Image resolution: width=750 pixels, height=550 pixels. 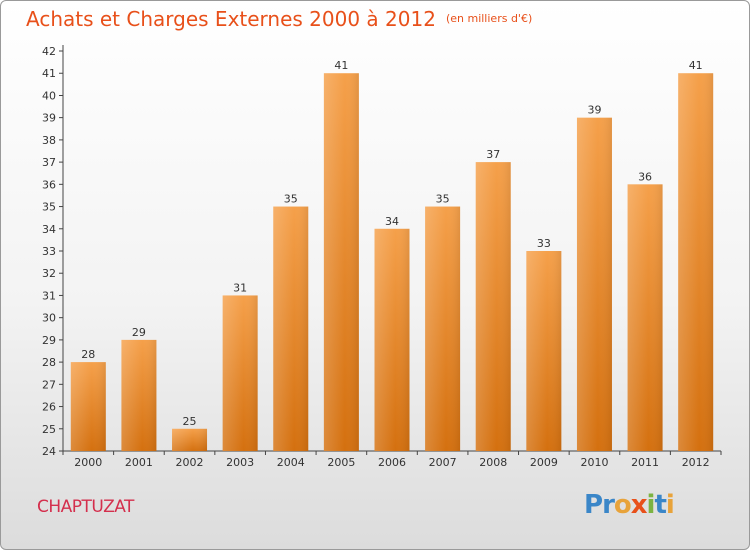 I want to click on x-tick-label: 2011, so click(x=645, y=462).